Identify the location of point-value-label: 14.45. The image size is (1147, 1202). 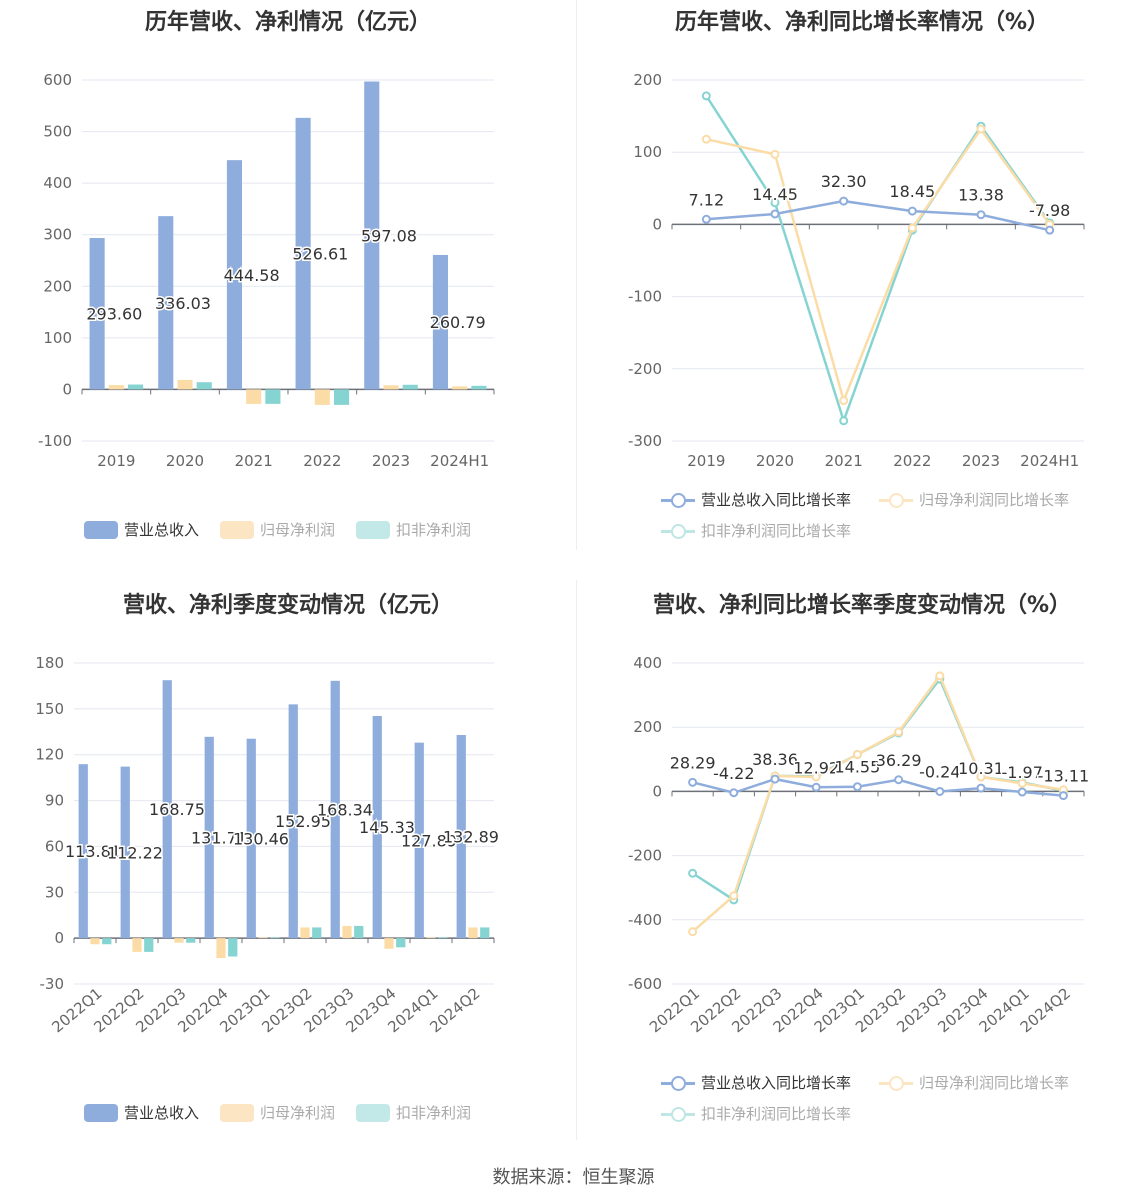
(775, 194).